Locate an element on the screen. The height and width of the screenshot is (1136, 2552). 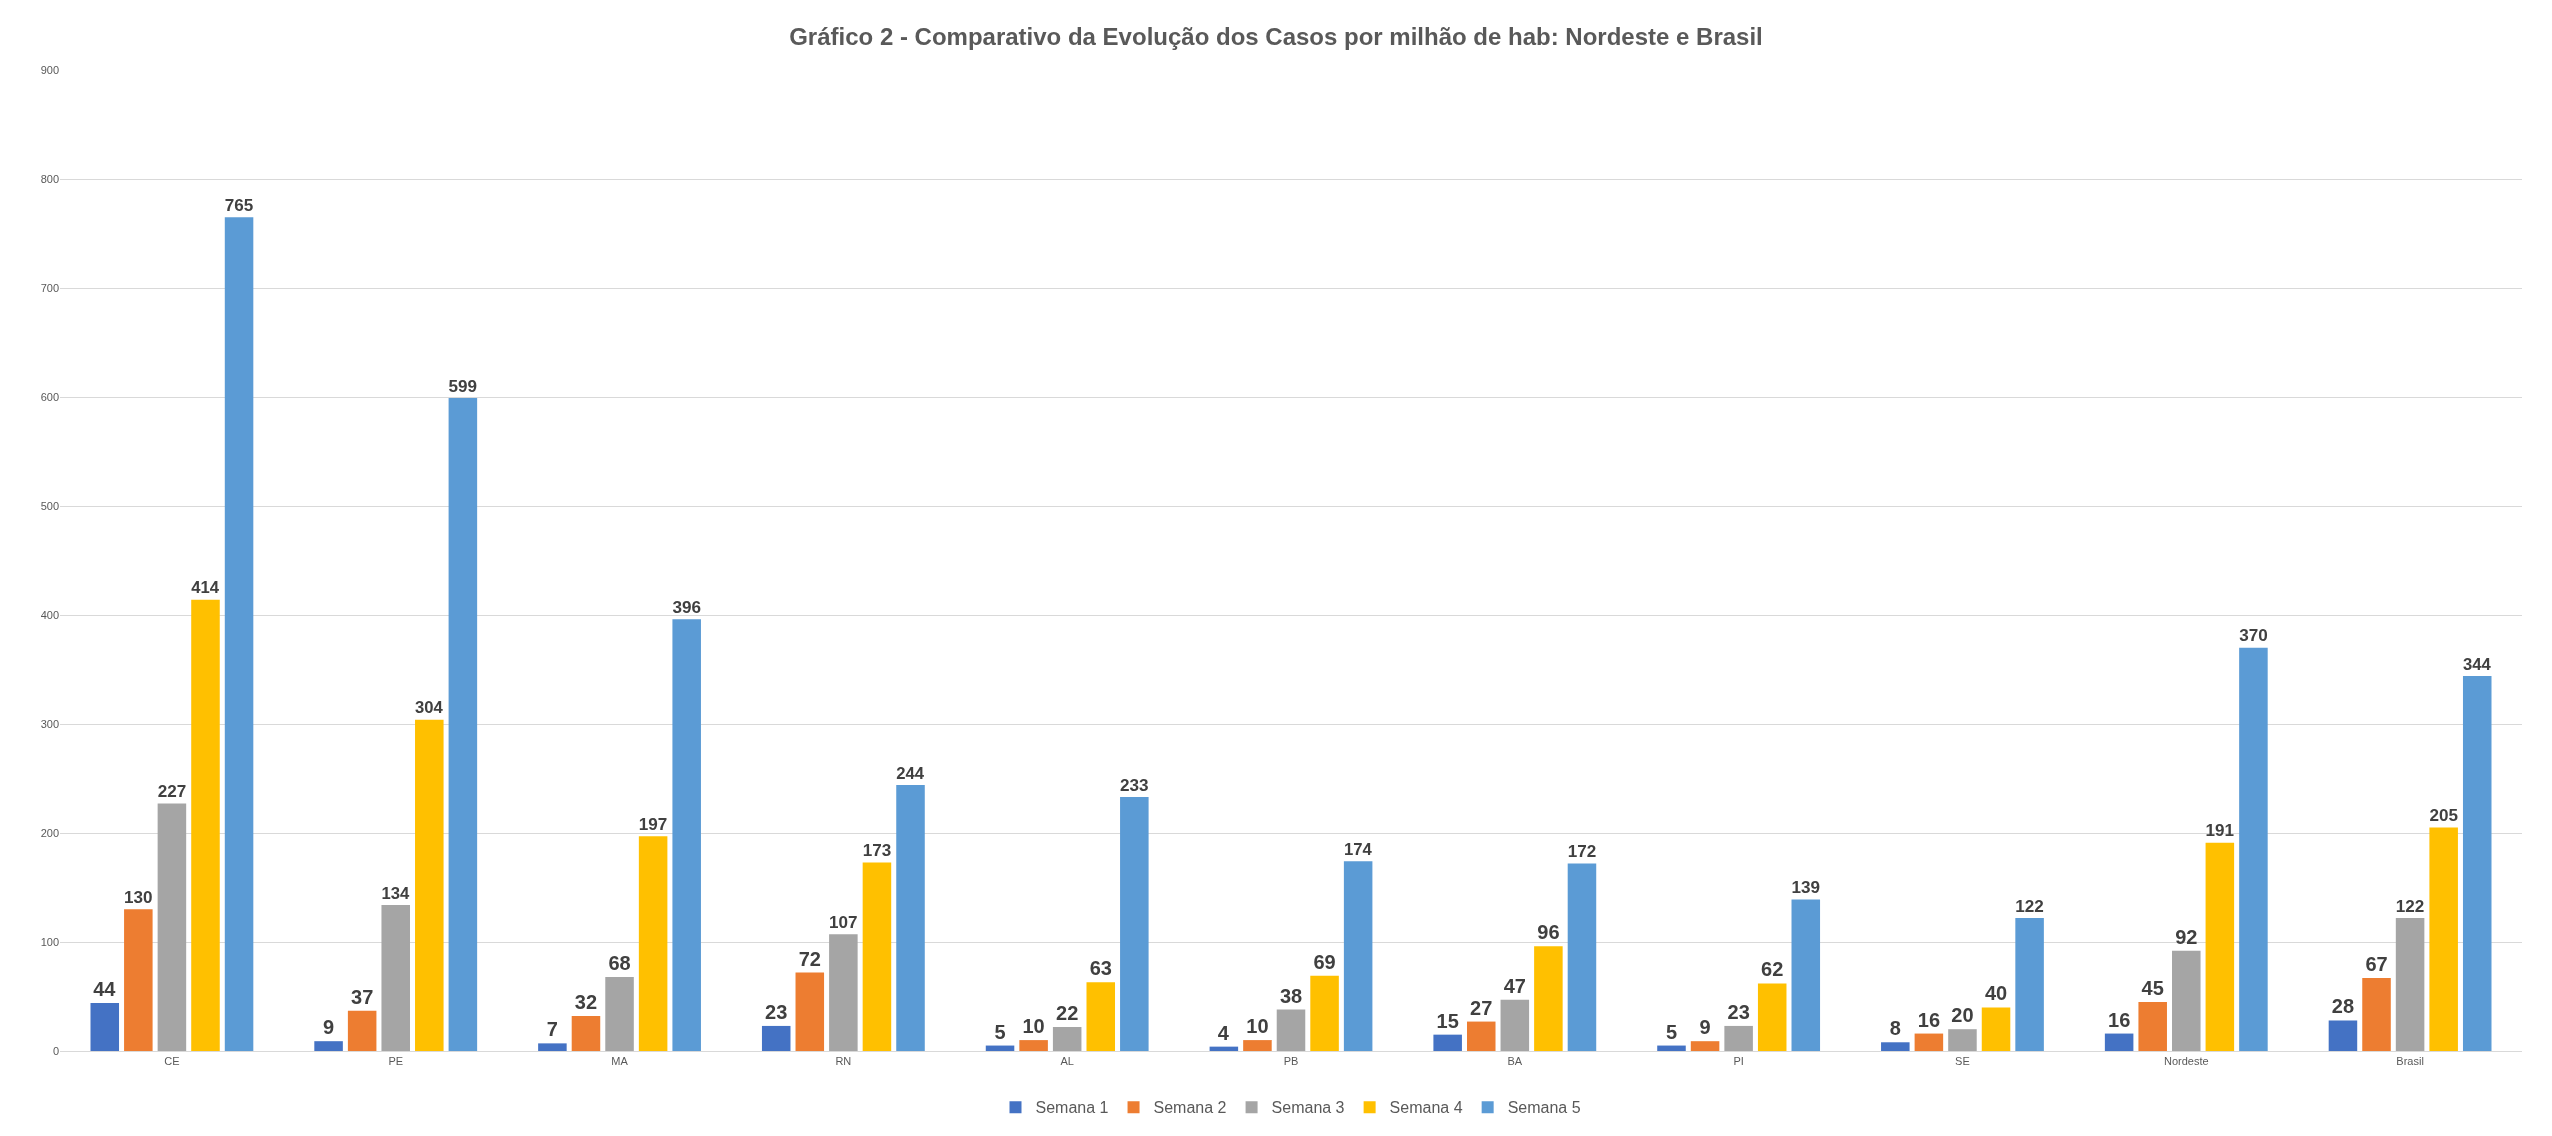
y-tick-label: 900 is located at coordinates (49, 69).